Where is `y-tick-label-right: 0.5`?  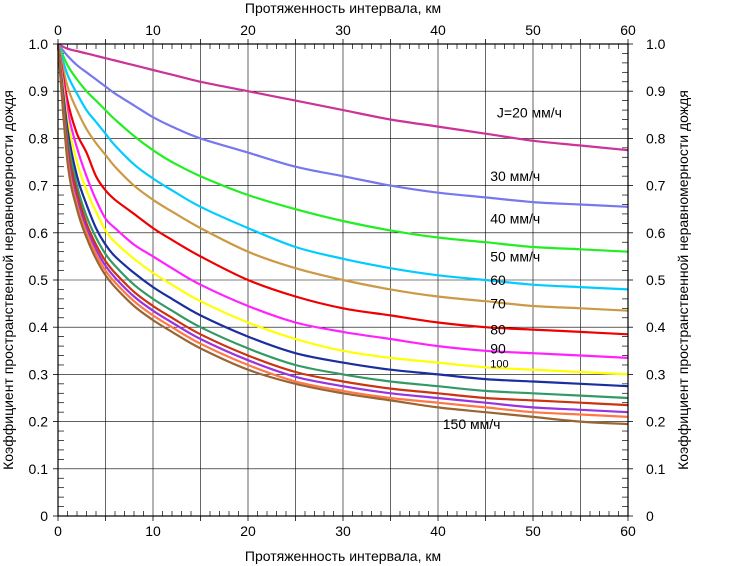
y-tick-label-right: 0.5 is located at coordinates (656, 280).